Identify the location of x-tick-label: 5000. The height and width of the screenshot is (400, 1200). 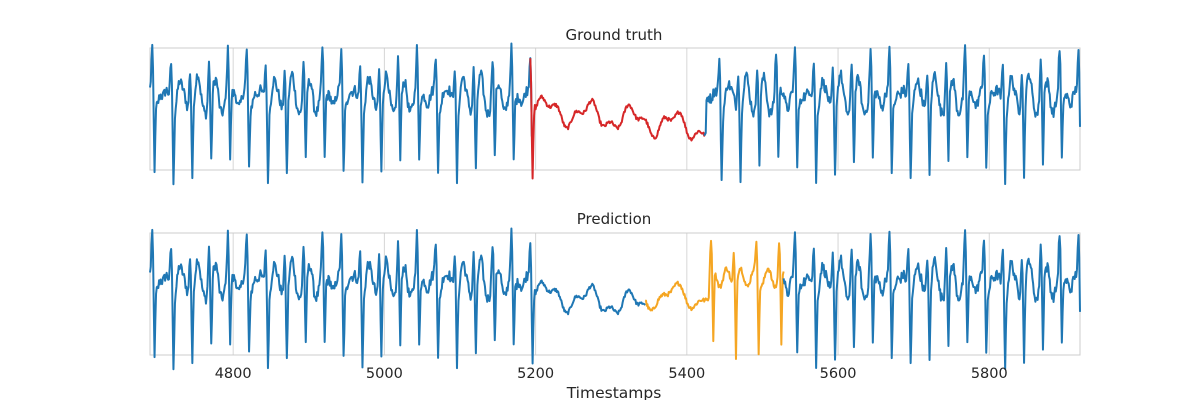
(384, 374).